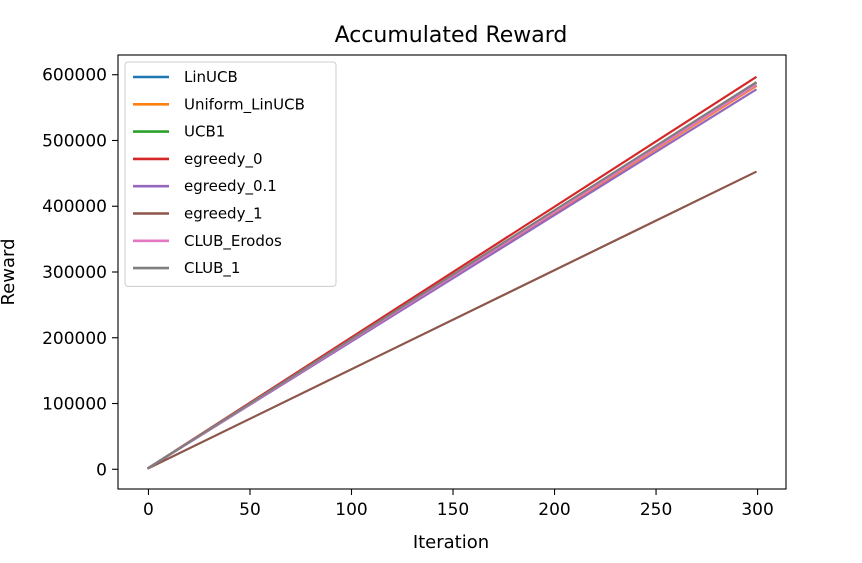  What do you see at coordinates (244, 104) in the screenshot?
I see `legend-label: Uniform_LinUCB` at bounding box center [244, 104].